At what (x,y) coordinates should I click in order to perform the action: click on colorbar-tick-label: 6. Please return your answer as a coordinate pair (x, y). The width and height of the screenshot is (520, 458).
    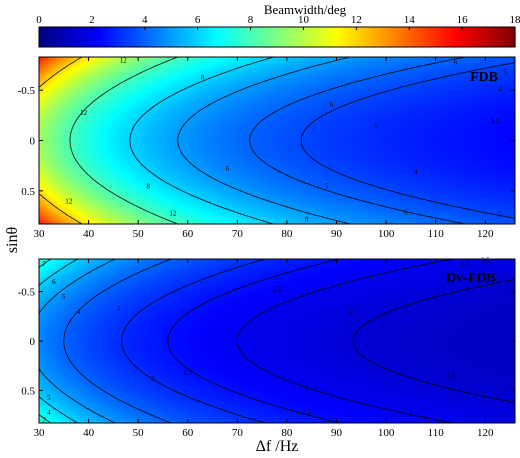
    Looking at the image, I should click on (198, 20).